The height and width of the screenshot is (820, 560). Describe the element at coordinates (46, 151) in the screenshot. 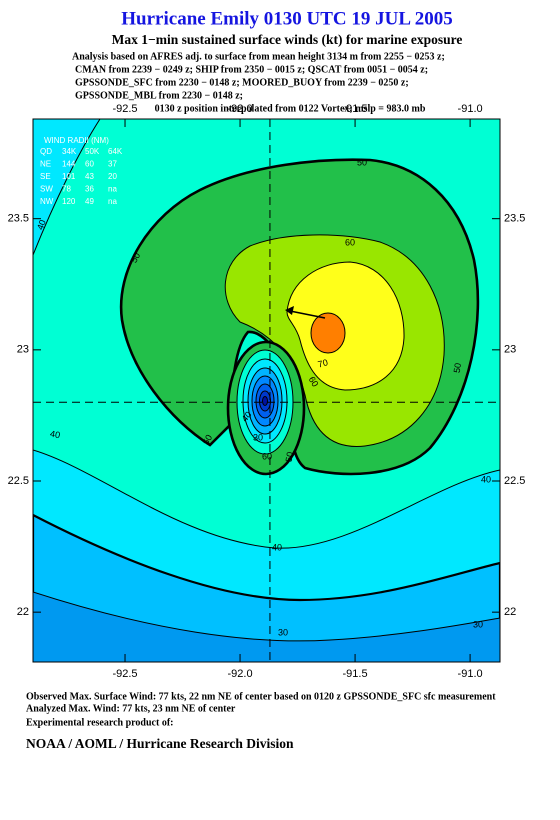

I see `wind-radii-cell: QD` at that location.